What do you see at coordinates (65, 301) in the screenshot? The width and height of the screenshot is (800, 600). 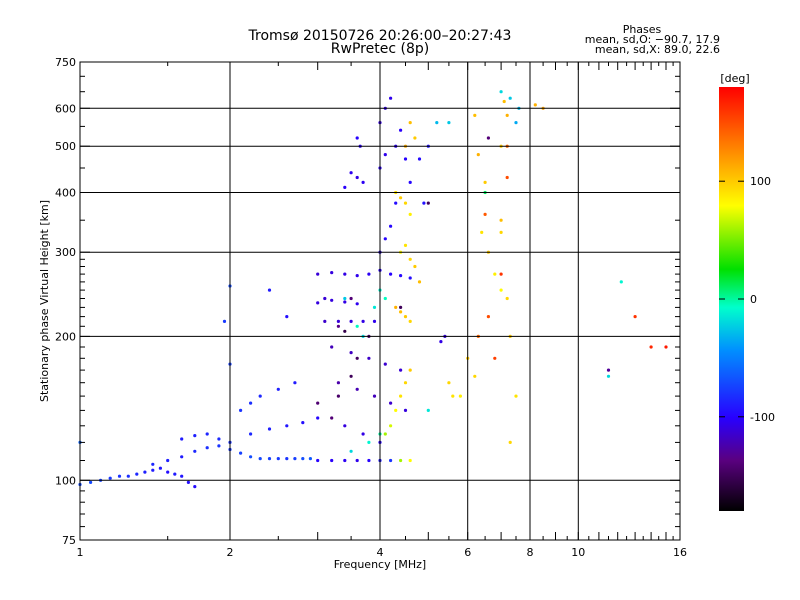 I see `y-tick-labels: 750 600 500 400 300 200 100 75` at bounding box center [65, 301].